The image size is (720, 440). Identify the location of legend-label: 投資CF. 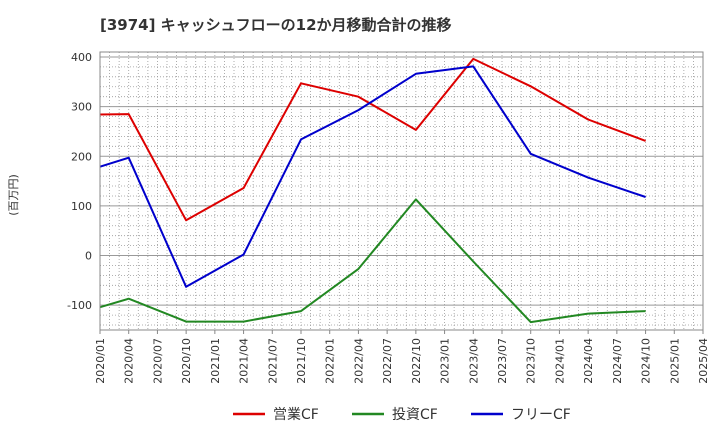
(415, 415).